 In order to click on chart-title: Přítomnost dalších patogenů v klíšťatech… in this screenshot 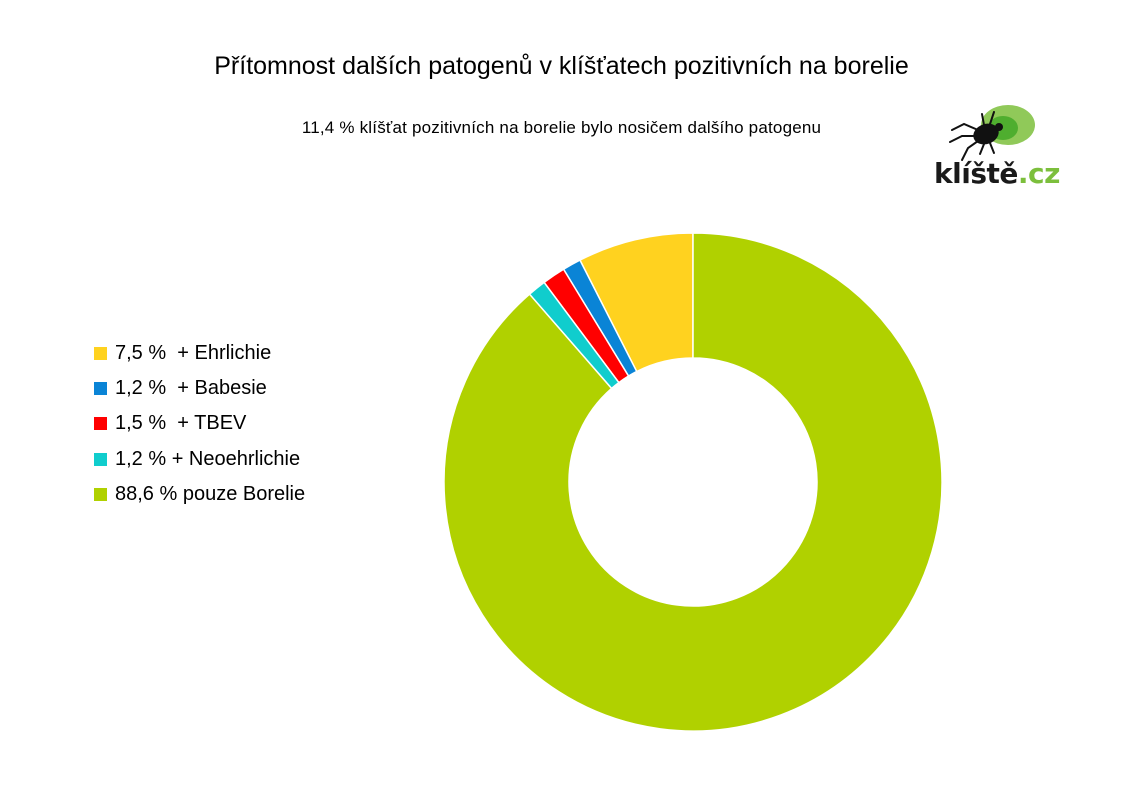, I will do `click(561, 66)`.